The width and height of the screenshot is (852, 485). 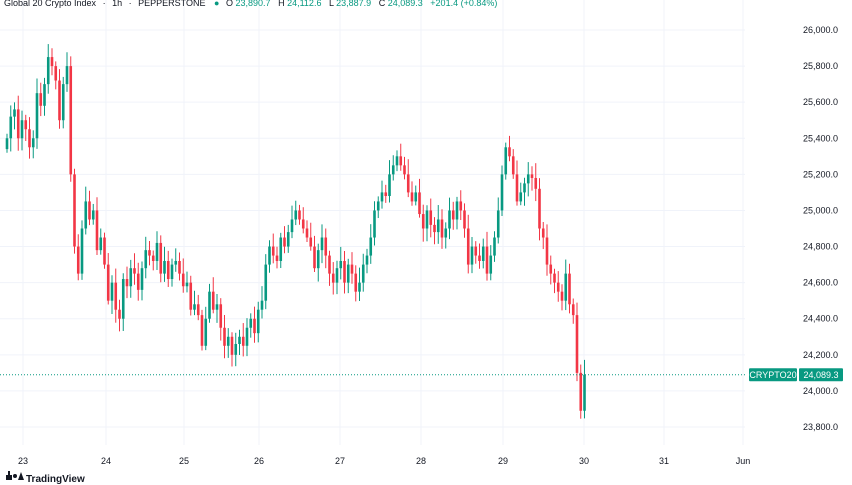 What do you see at coordinates (253, 4) in the screenshot?
I see `legend-open-value: 23,890.7` at bounding box center [253, 4].